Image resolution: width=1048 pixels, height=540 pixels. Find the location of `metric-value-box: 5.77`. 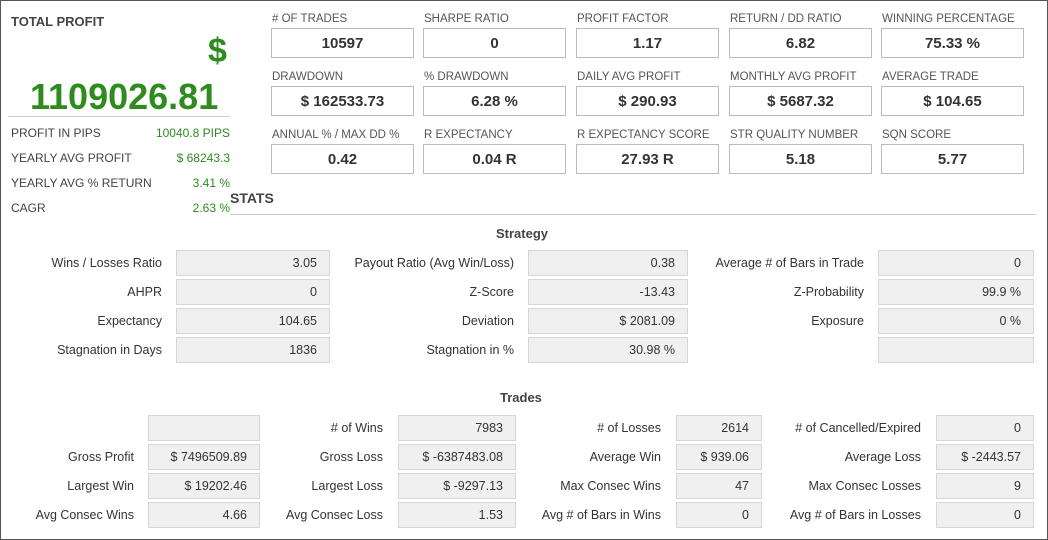

metric-value-box: 5.77 is located at coordinates (952, 159).